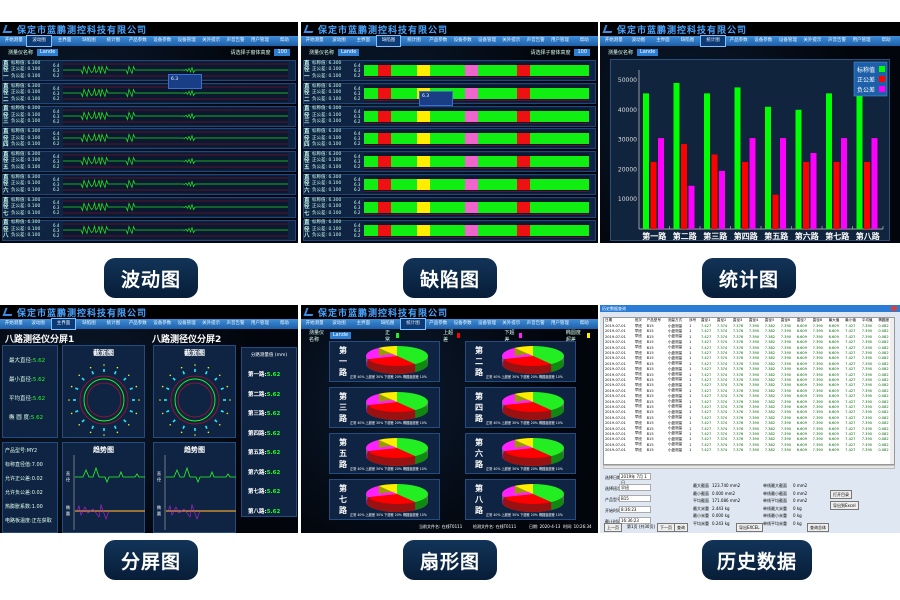  What do you see at coordinates (653, 320) in the screenshot?
I see `column-header: 产品型号` at bounding box center [653, 320].